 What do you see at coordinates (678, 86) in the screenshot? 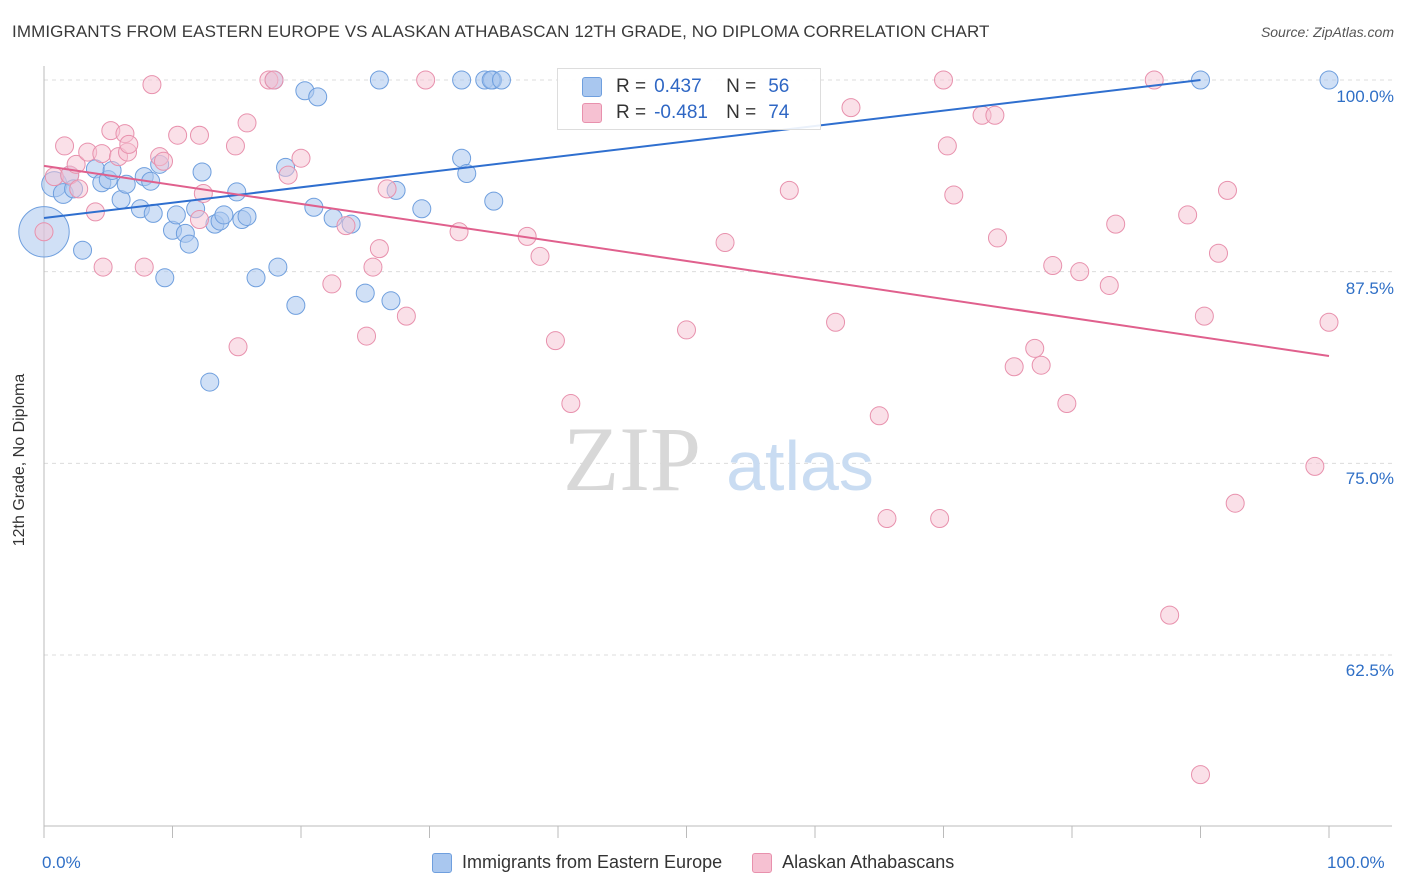
I see `legend-r-value: 0.437` at bounding box center [678, 86].